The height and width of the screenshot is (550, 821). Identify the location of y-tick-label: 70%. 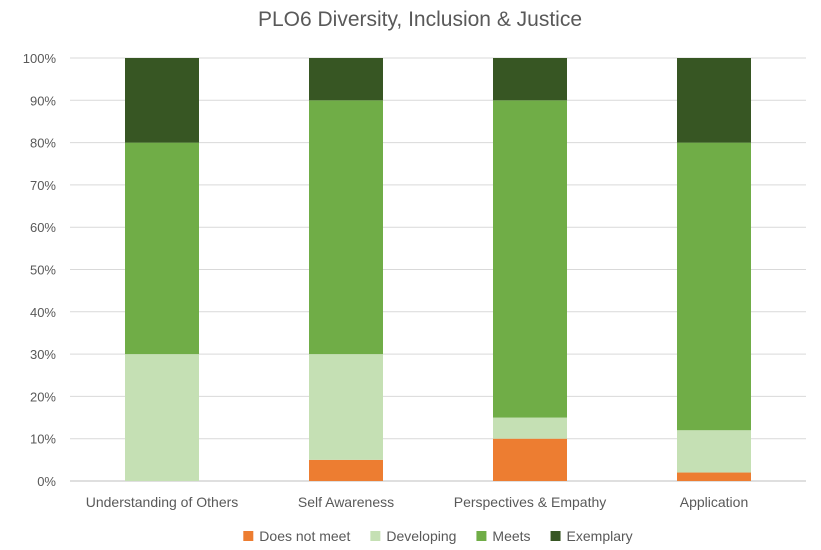
(43, 185).